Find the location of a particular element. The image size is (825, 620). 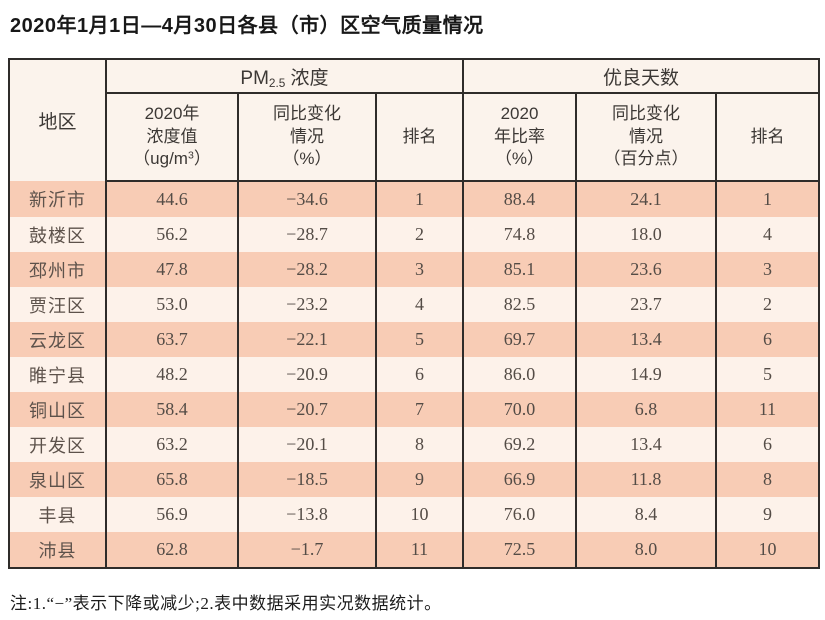

pm-rank-cell: 9 is located at coordinates (419, 479).